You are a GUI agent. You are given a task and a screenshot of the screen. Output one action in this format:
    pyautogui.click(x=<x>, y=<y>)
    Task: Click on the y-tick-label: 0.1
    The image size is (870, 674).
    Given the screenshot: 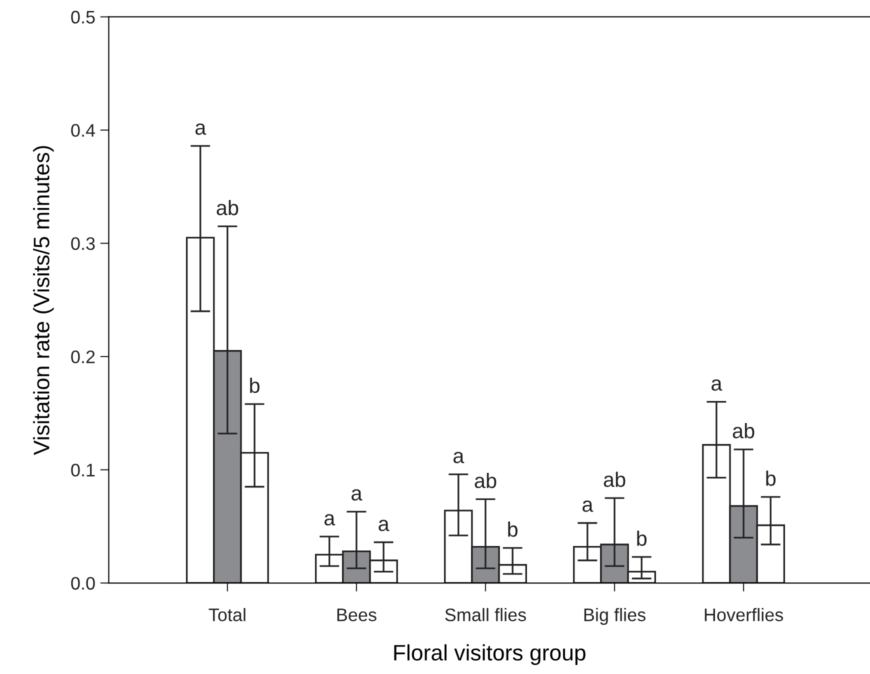 What is the action you would take?
    pyautogui.click(x=83, y=470)
    